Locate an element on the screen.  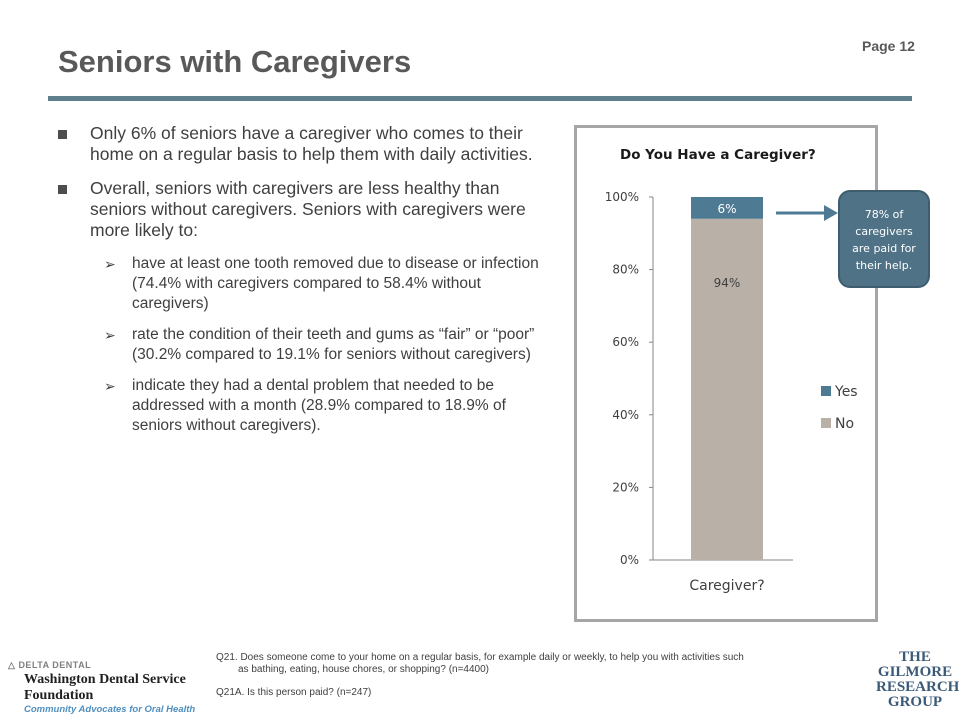
legend-no-swatch is located at coordinates (826, 423).